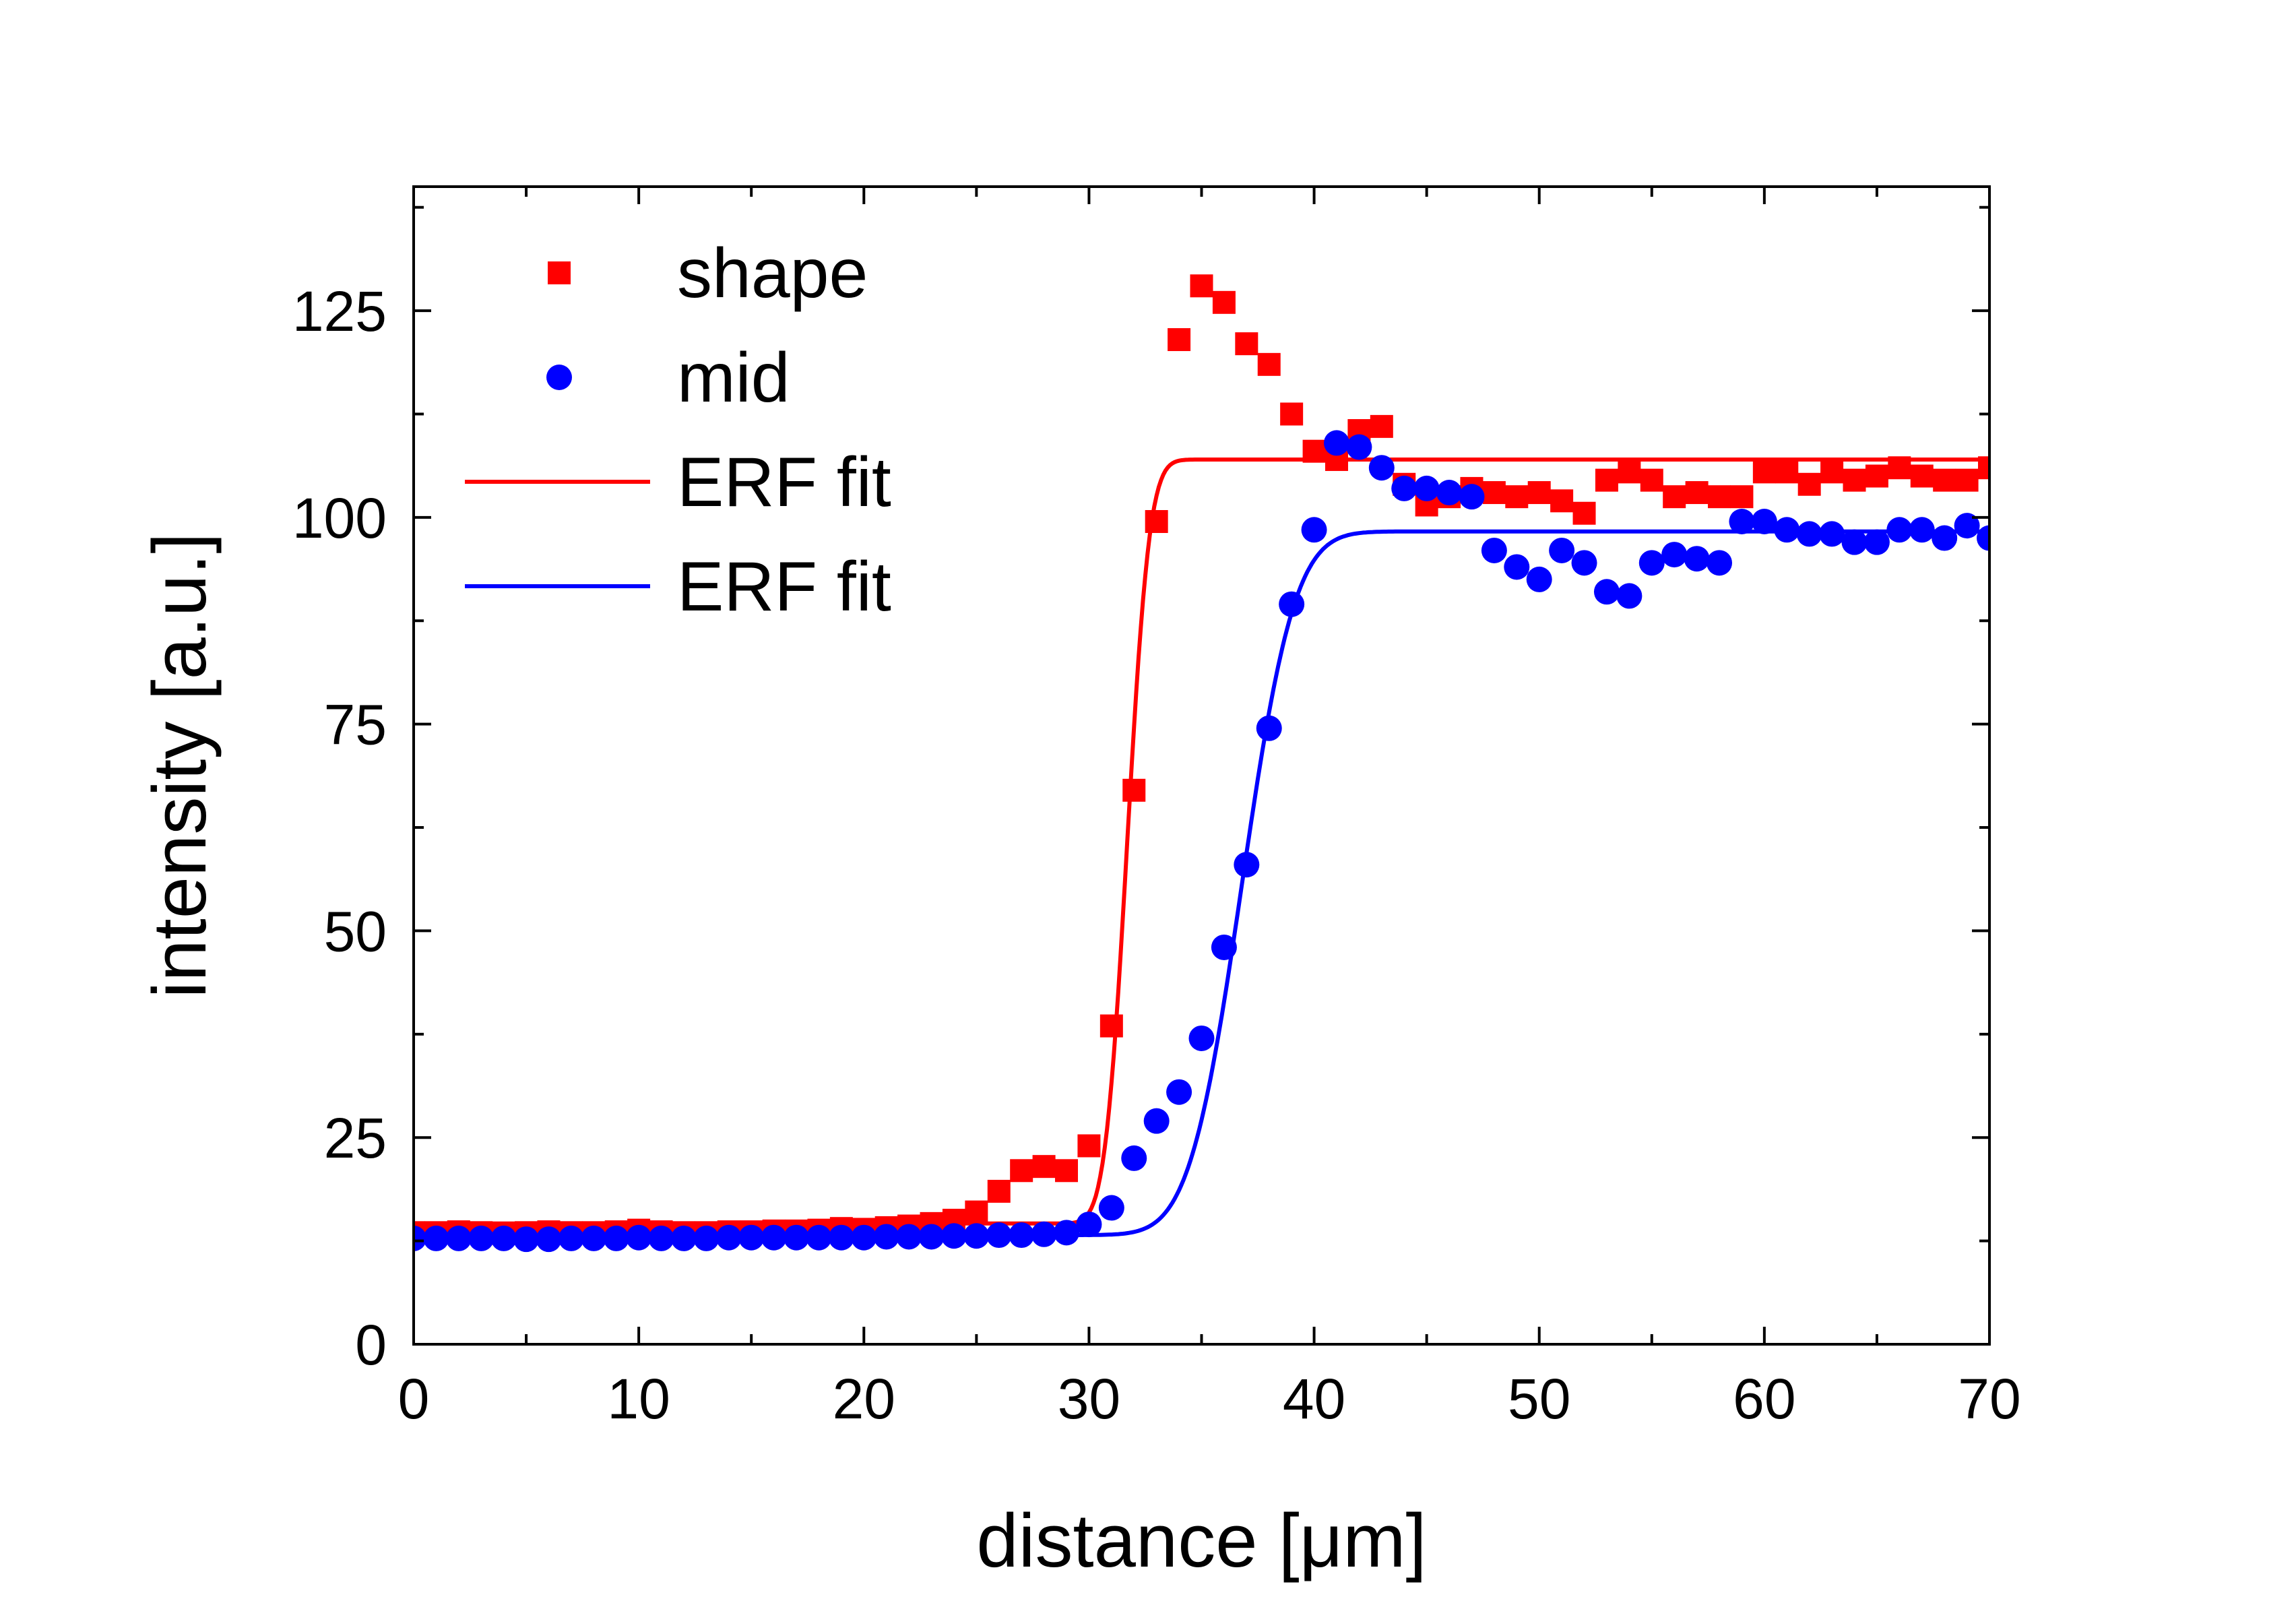 The image size is (2296, 1603). What do you see at coordinates (355, 931) in the screenshot?
I see `y-tick-label: 50` at bounding box center [355, 931].